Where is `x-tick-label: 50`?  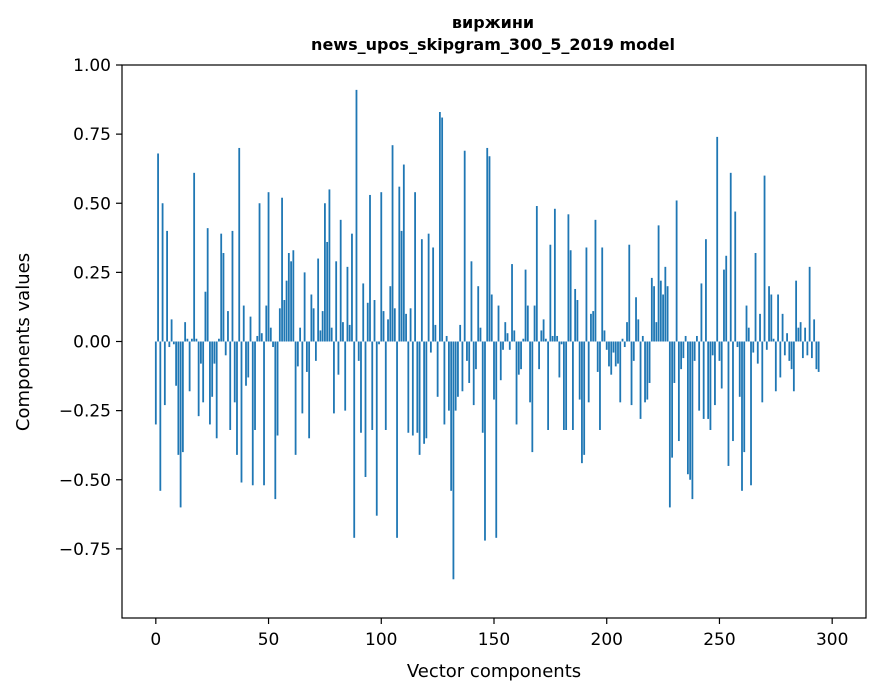 x-tick-label: 50 is located at coordinates (269, 640).